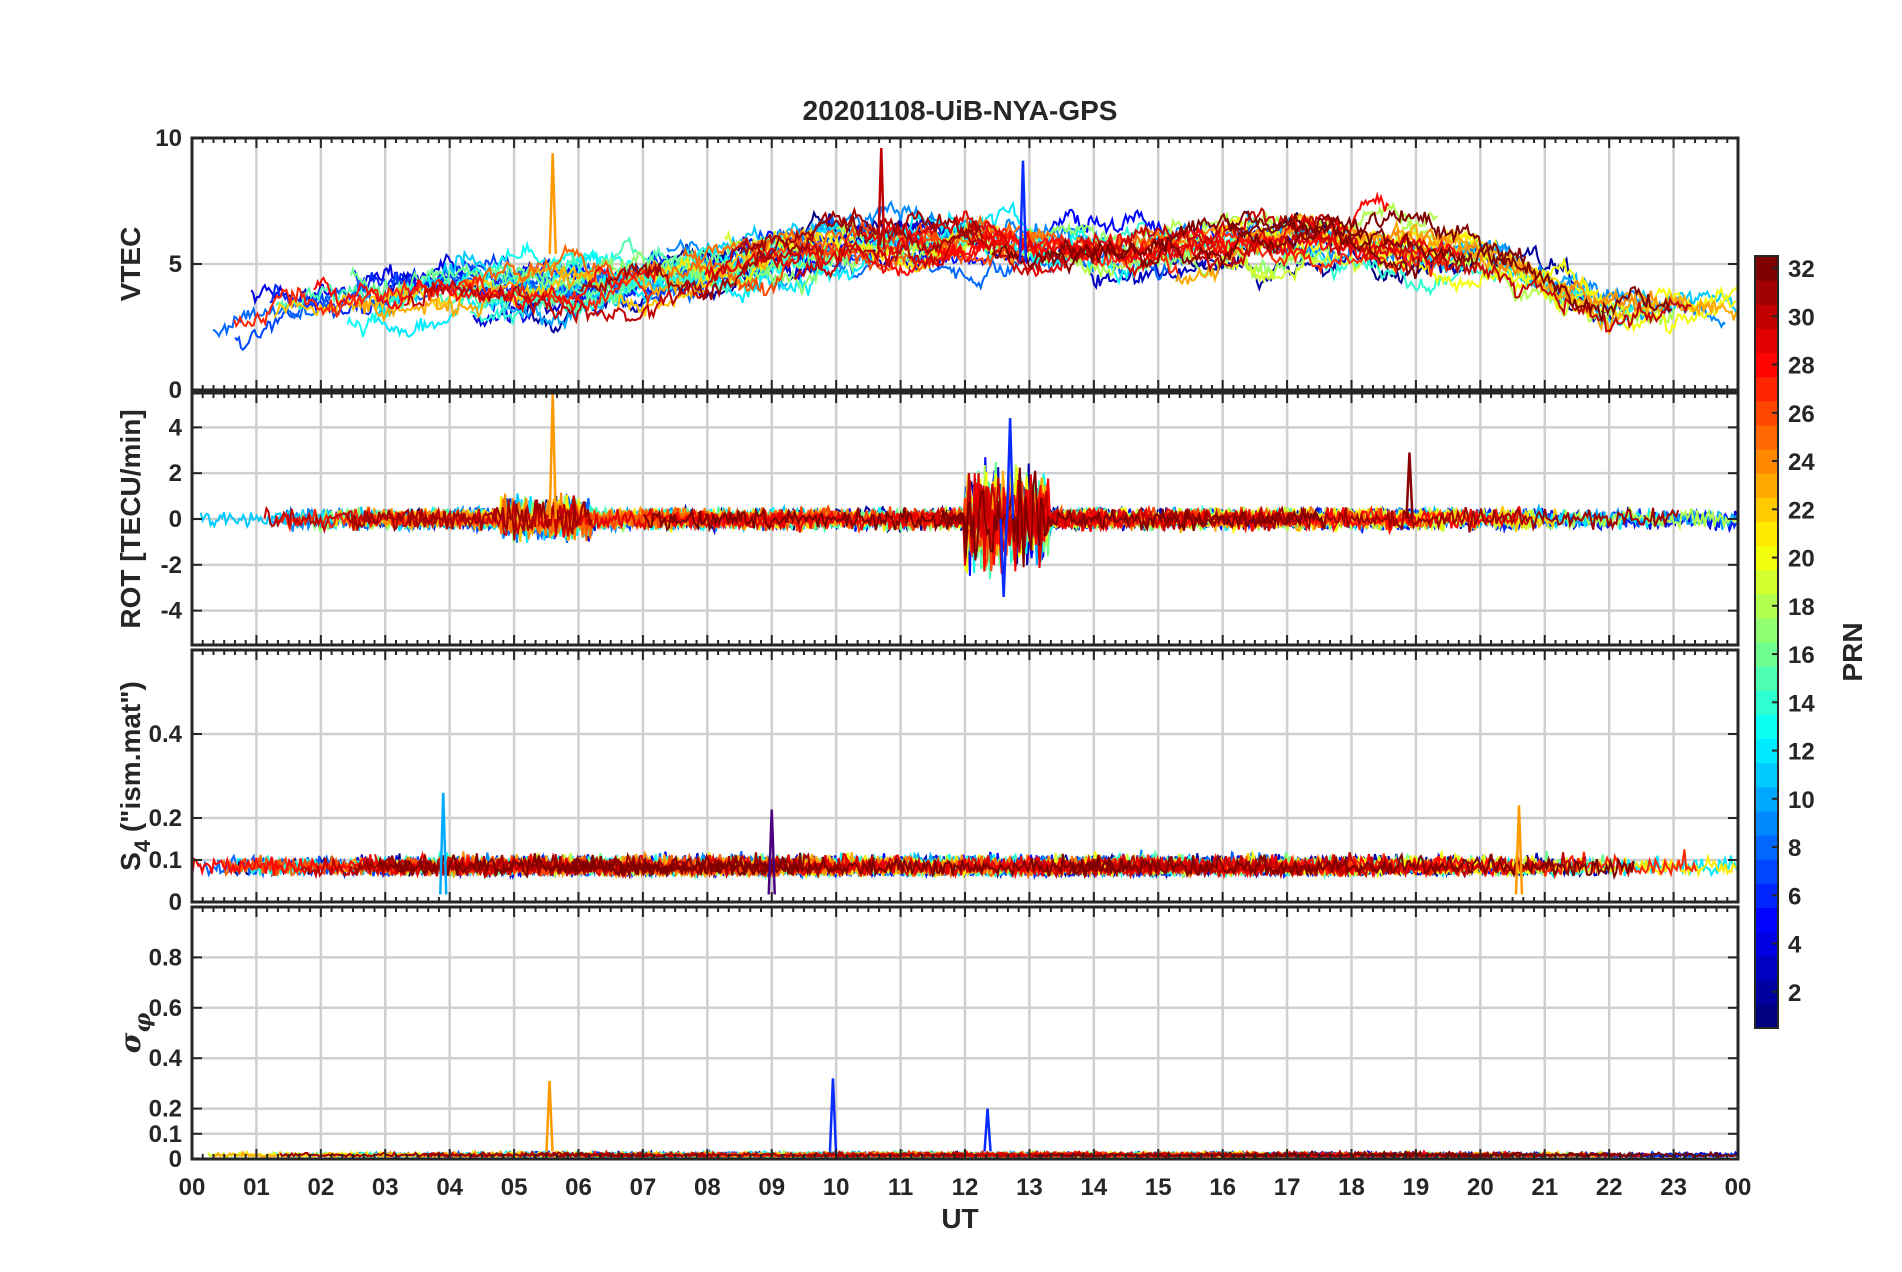 The width and height of the screenshot is (1902, 1272). What do you see at coordinates (143, 1023) in the screenshot?
I see `ylabel-sub: φ` at bounding box center [143, 1023].